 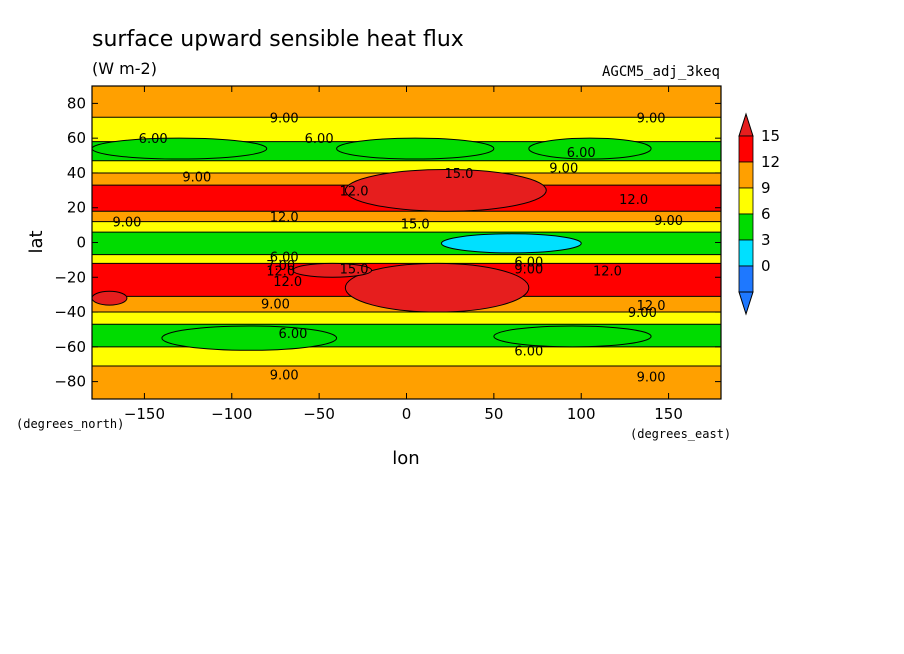 What do you see at coordinates (458, 174) in the screenshot?
I see `contour-label-7: 15.0` at bounding box center [458, 174].